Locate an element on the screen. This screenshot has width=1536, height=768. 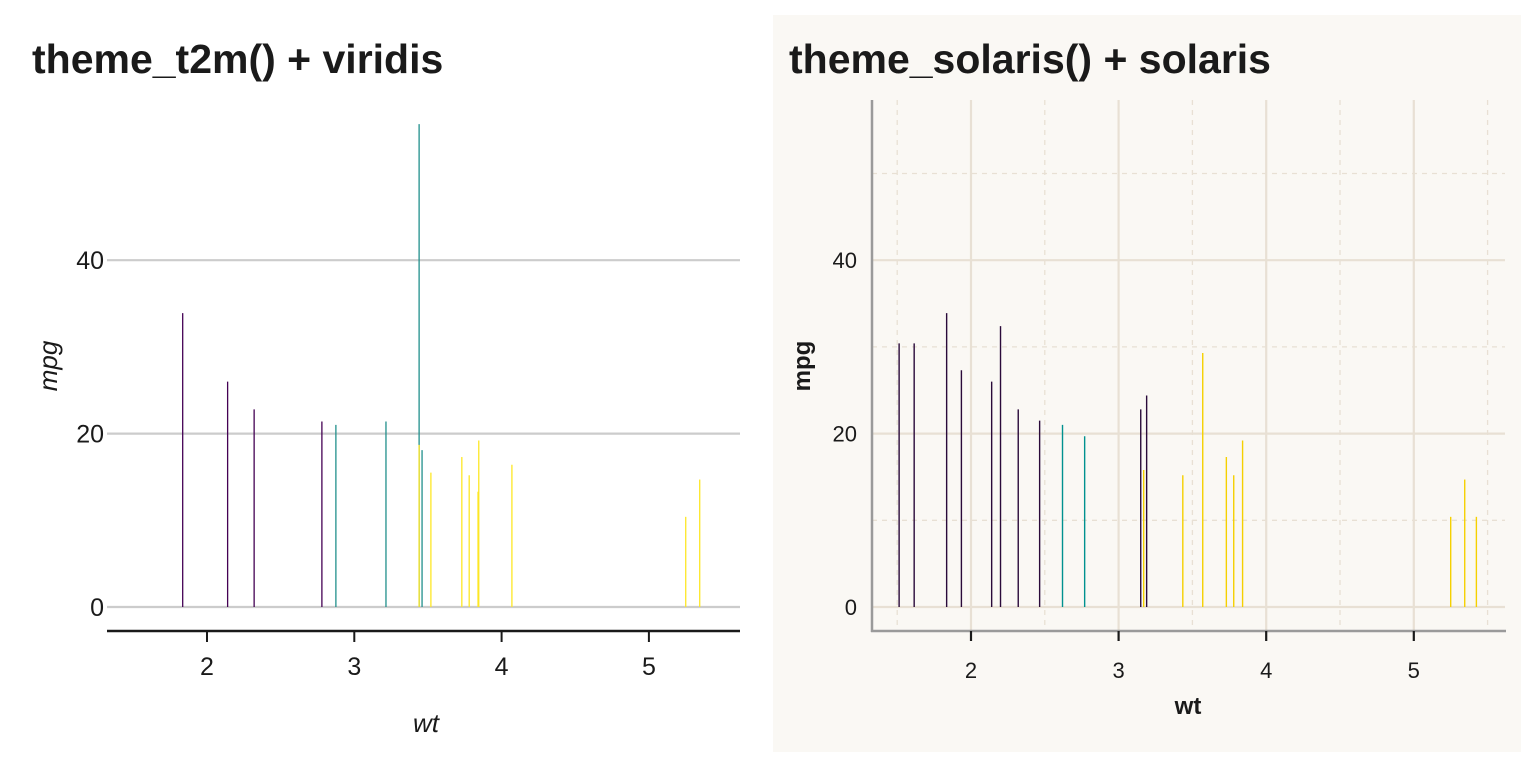
right-bars is located at coordinates (1188, 460).